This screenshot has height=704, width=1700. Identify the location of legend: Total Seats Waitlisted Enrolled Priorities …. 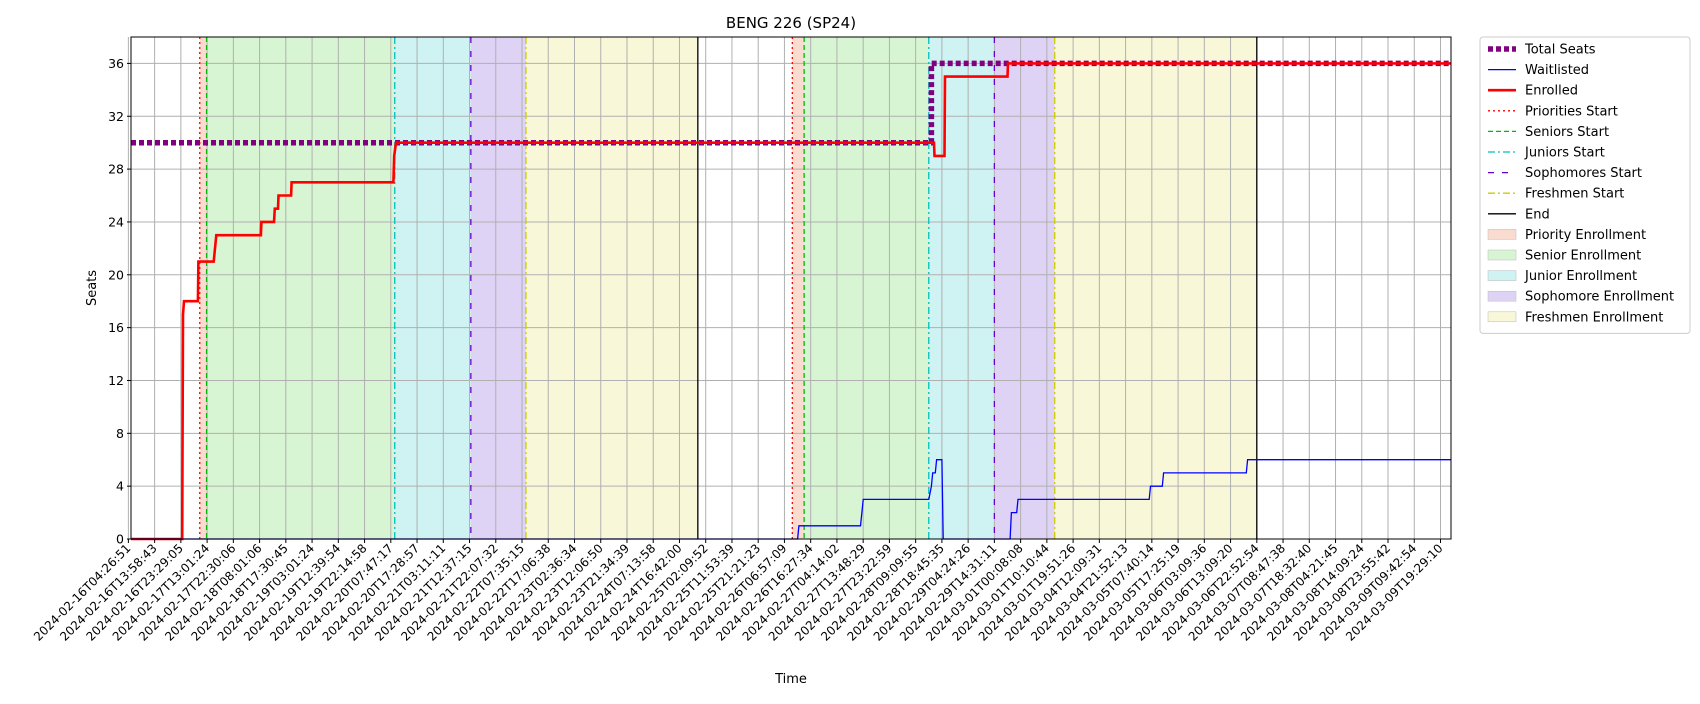
(1585, 185).